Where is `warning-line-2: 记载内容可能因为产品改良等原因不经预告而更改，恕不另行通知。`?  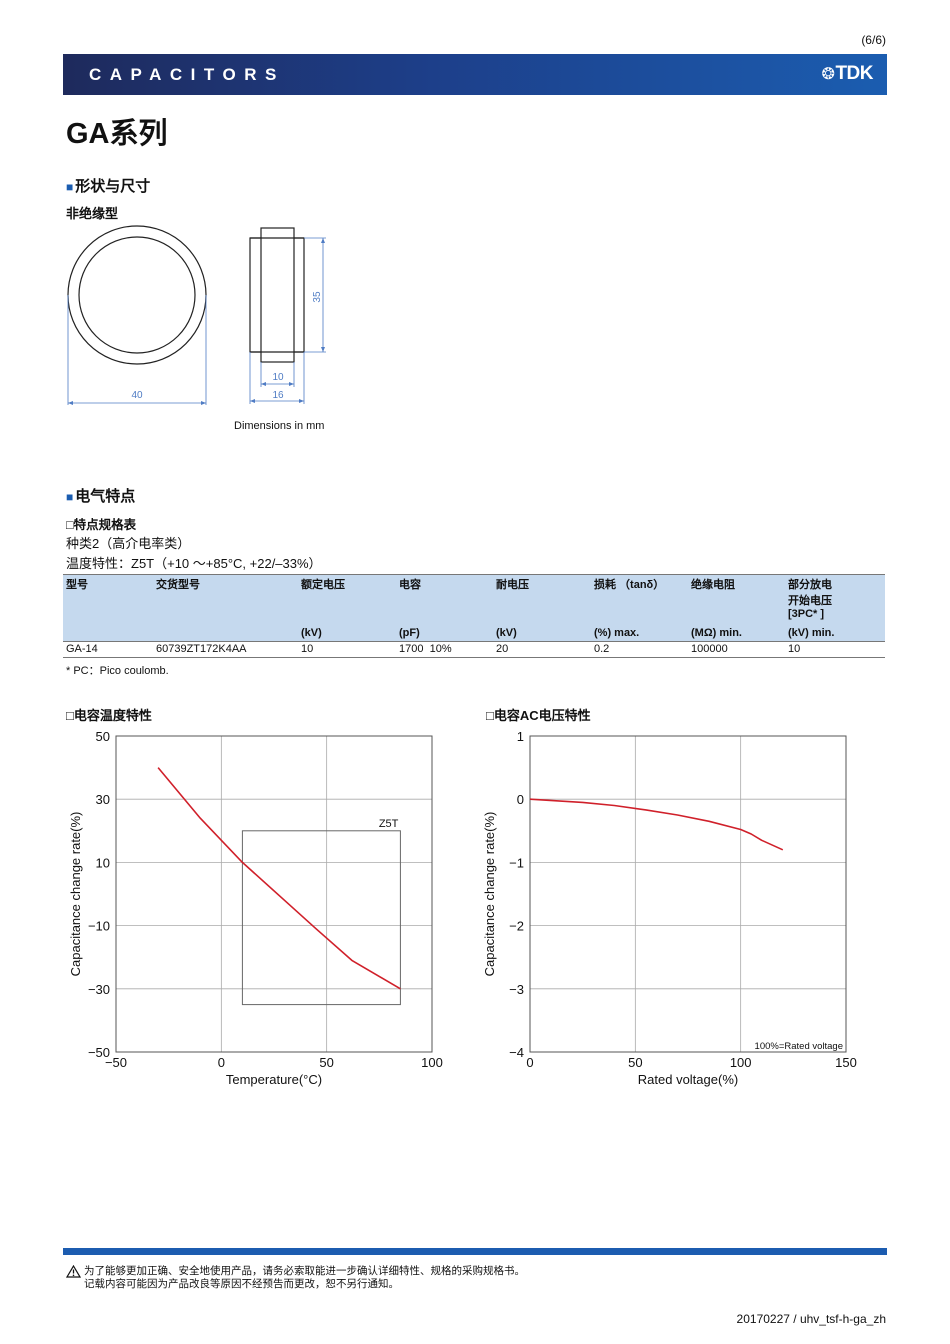
warning-line-2: 记载内容可能因为产品改良等原因不经预告而更改，恕不另行通知。 is located at coordinates (241, 1284).